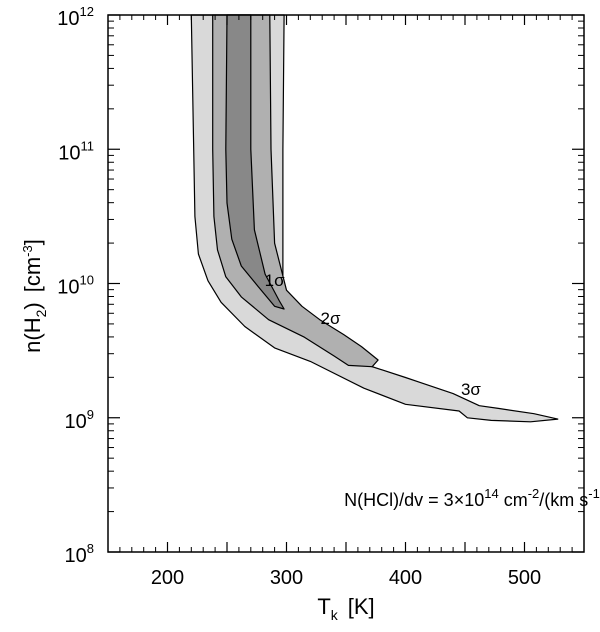  What do you see at coordinates (167, 578) in the screenshot?
I see `x-tick-label: 200` at bounding box center [167, 578].